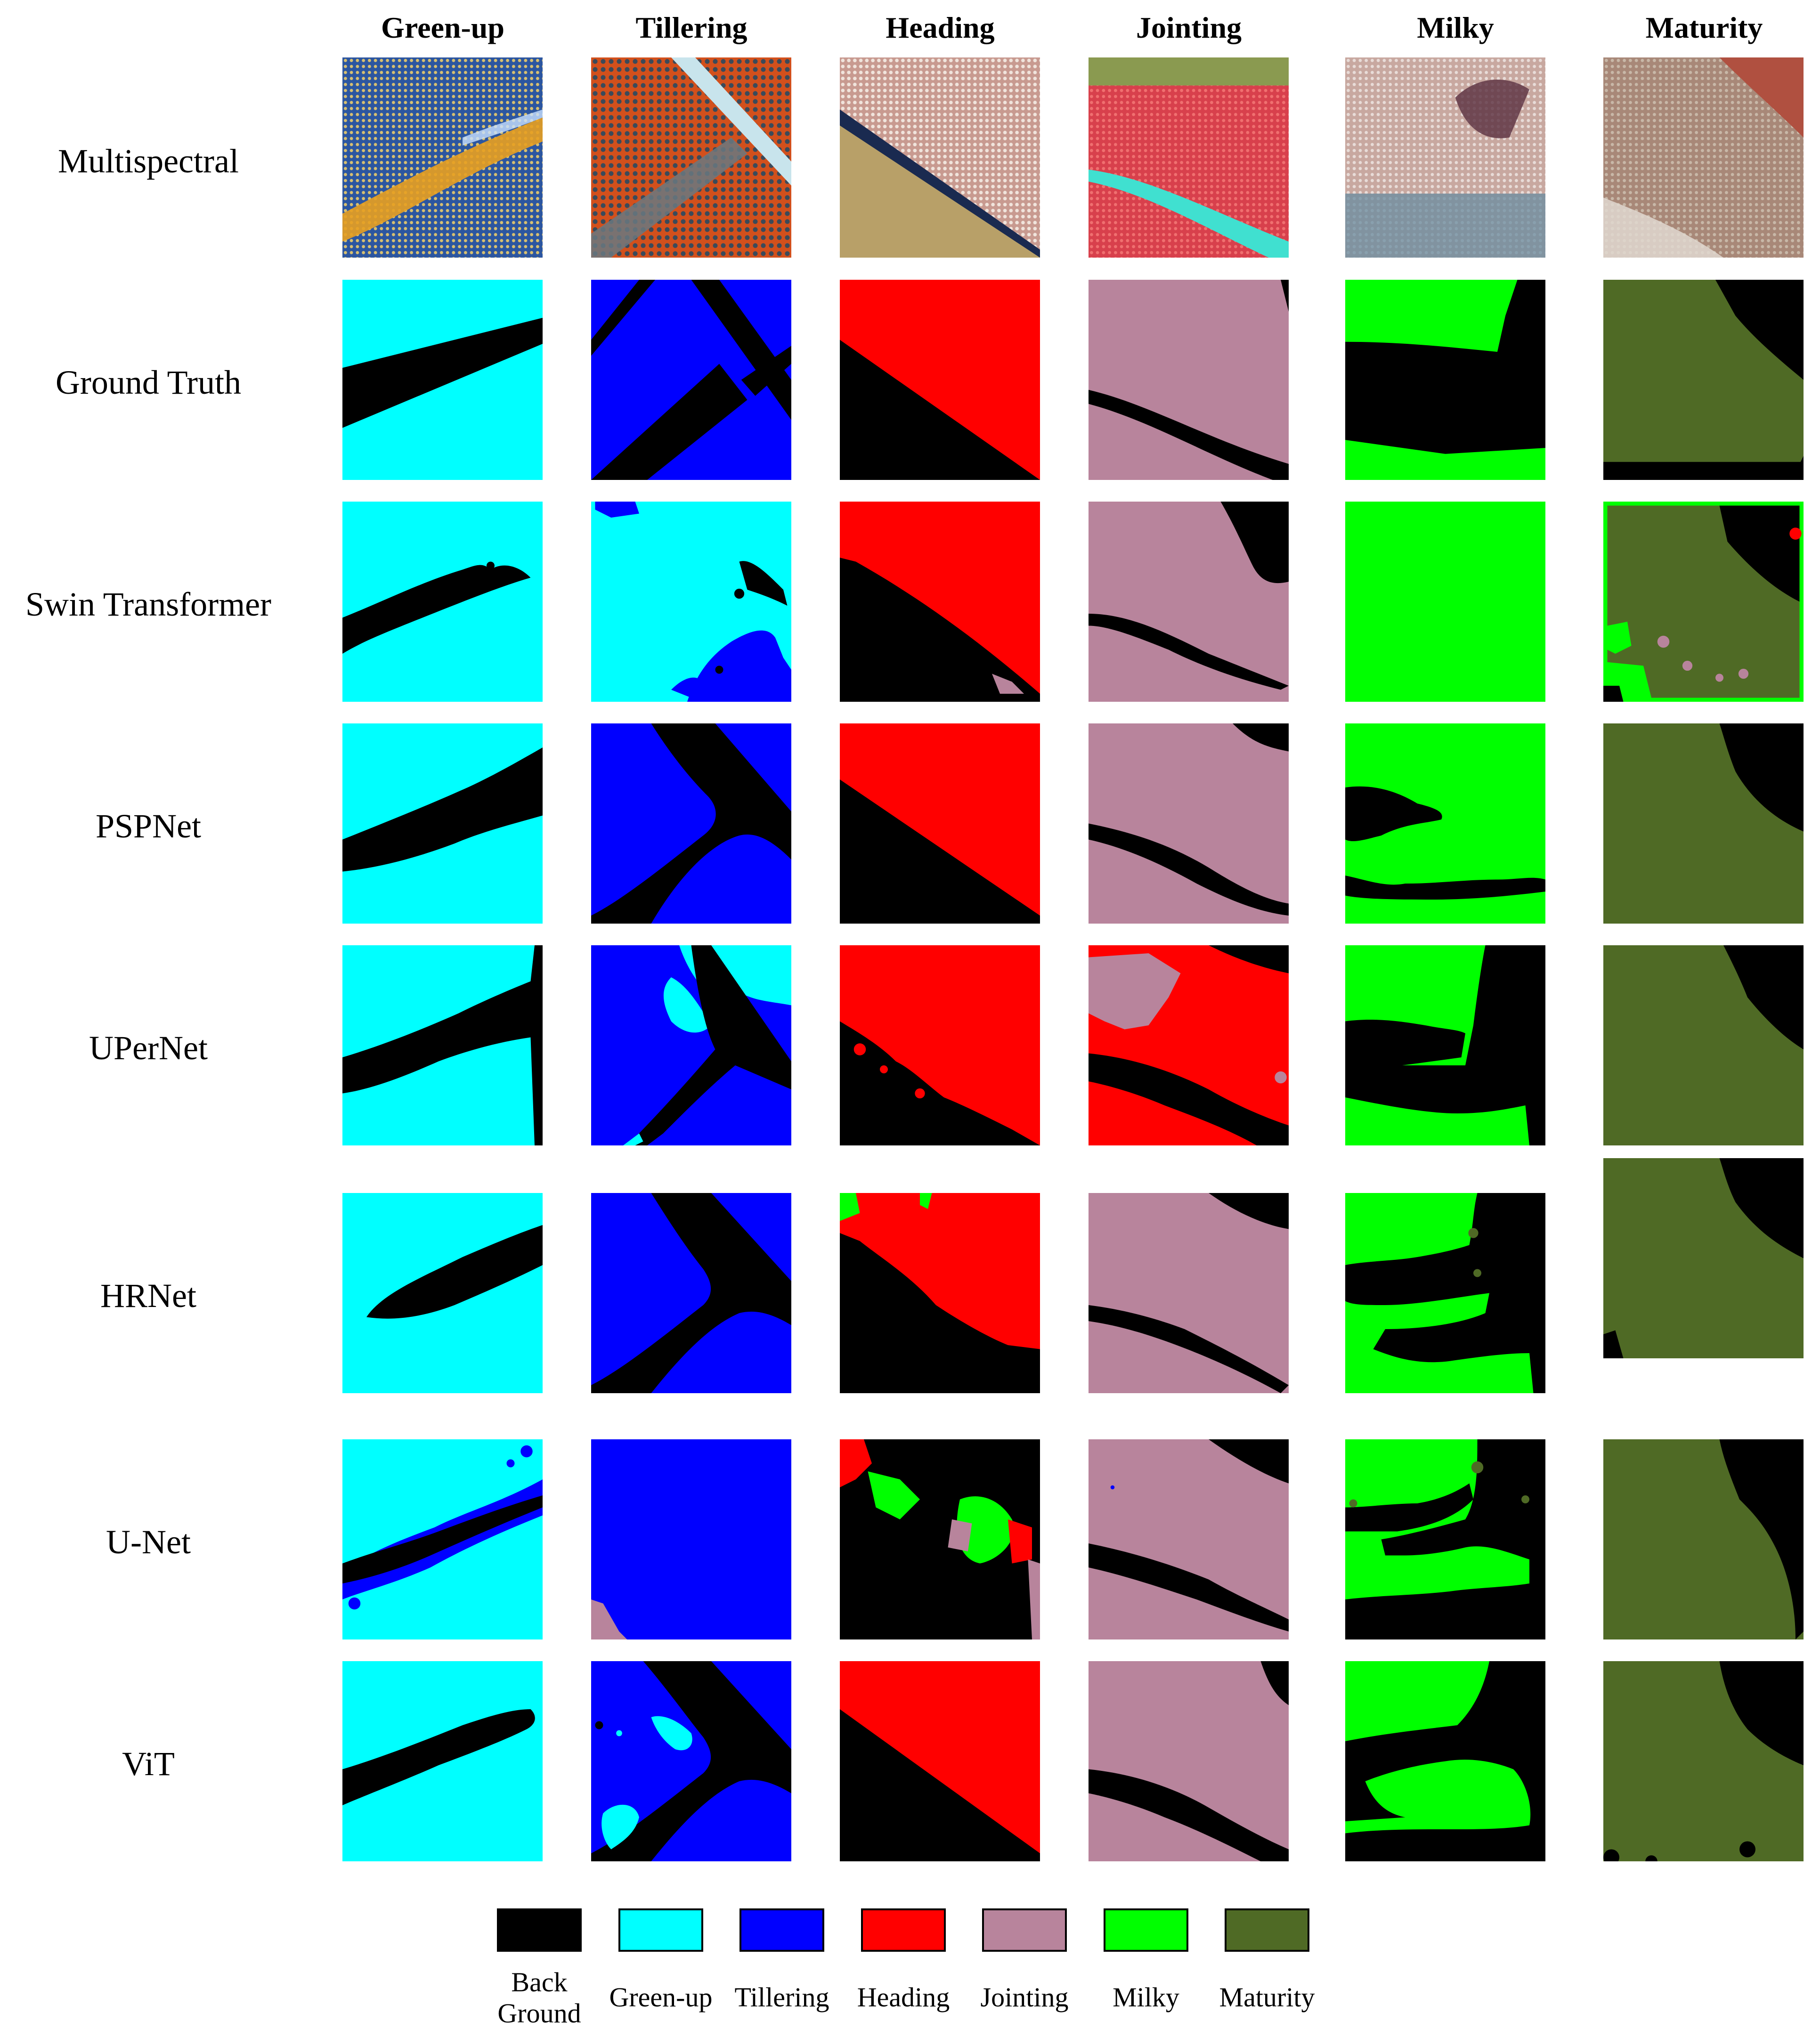 The height and width of the screenshot is (2037, 1820). Describe the element at coordinates (442, 27) in the screenshot. I see `column-header-green-up: Green-up` at that location.